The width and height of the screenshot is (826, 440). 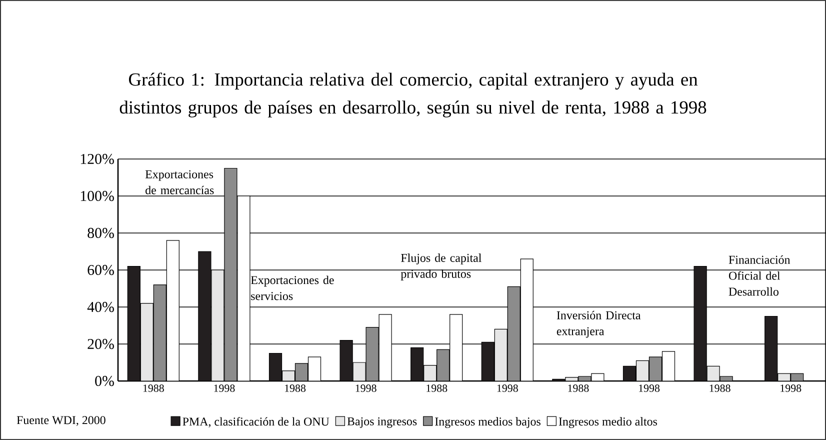 I want to click on legend-label: Ingresos medios bajos, so click(x=487, y=422).